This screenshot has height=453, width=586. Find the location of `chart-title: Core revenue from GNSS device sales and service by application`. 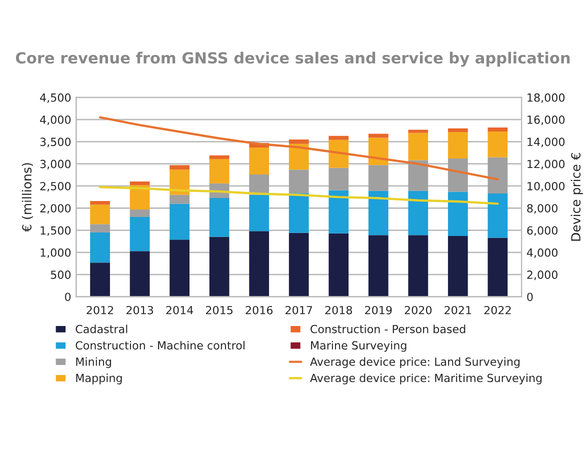

chart-title: Core revenue from GNSS device sales and service by application is located at coordinates (293, 59).